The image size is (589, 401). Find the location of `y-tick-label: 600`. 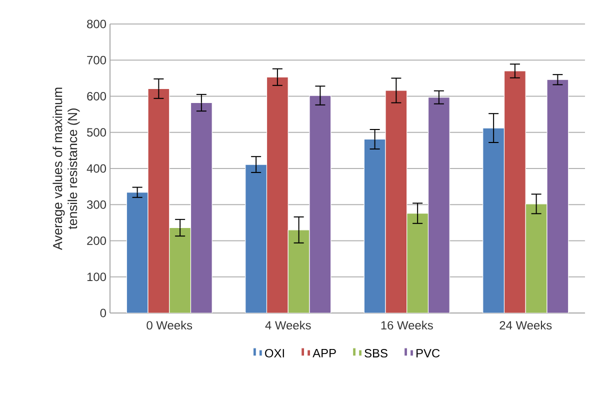

y-tick-label: 600 is located at coordinates (96, 96).